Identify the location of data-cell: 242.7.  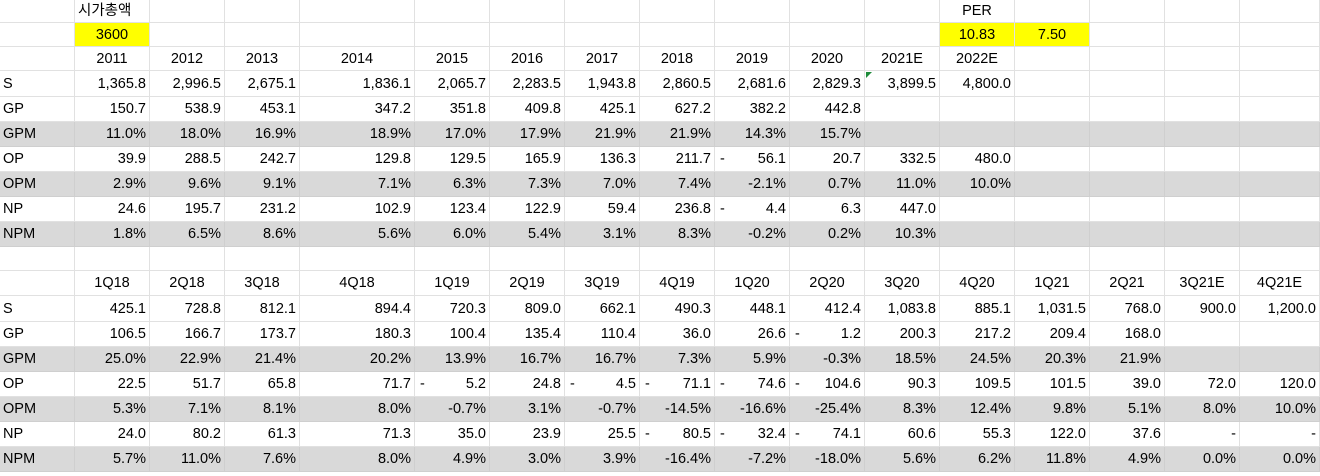
(262, 159).